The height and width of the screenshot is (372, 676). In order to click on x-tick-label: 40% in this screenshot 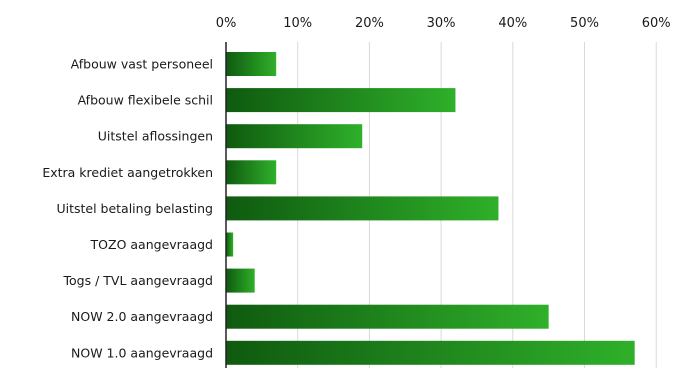, I will do `click(512, 23)`.